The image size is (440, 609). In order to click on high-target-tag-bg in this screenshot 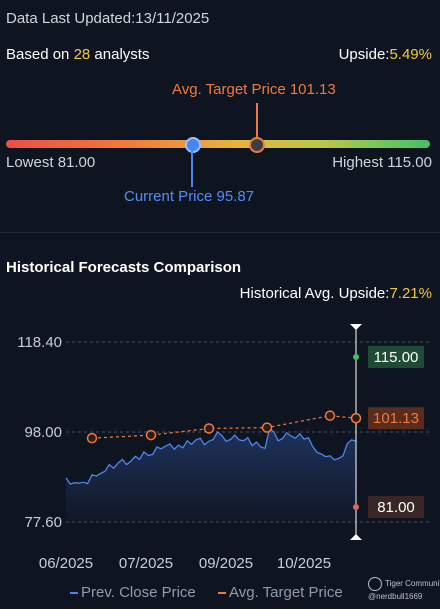, I will do `click(396, 357)`.